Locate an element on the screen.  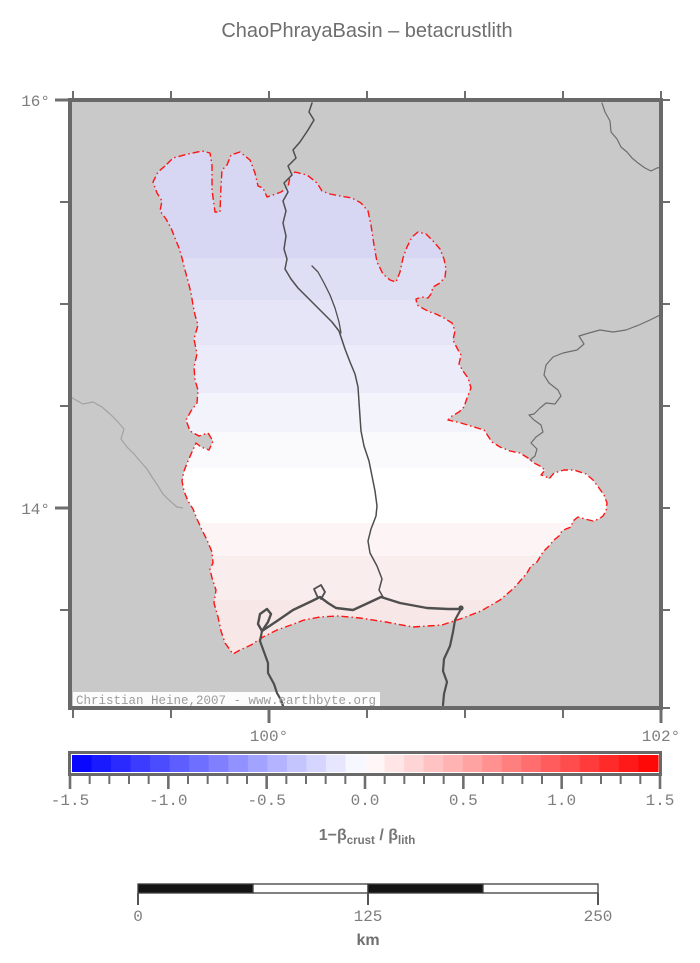
river-braid-spur is located at coordinates (319, 592).